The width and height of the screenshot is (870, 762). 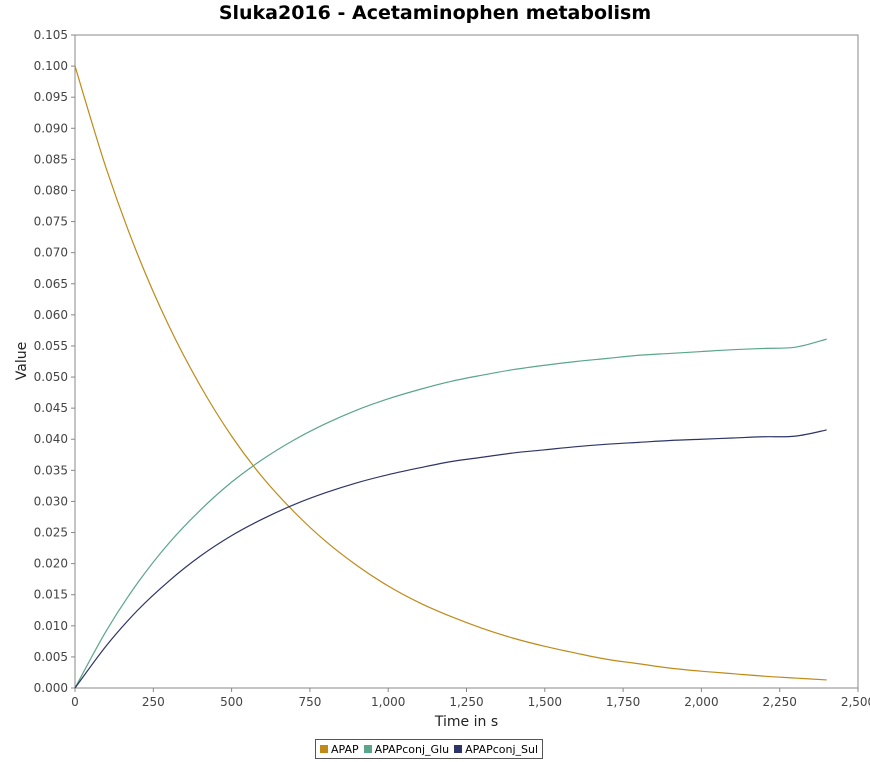 I want to click on y-tick-label: 0.070, so click(x=51, y=253).